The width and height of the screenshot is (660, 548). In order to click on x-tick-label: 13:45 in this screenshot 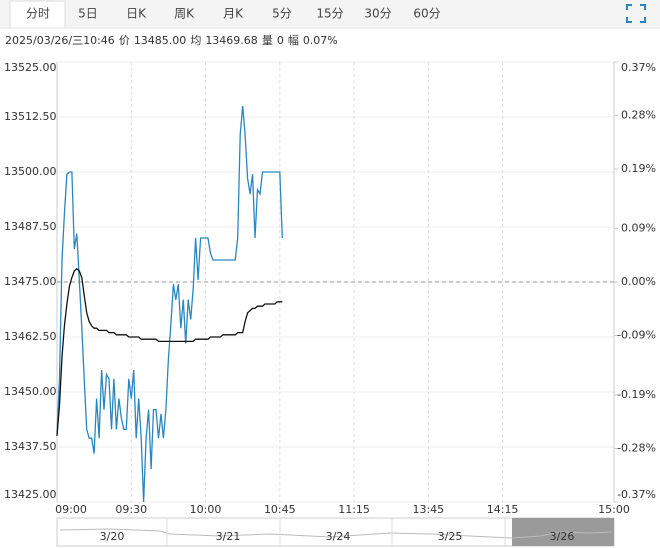, I will do `click(428, 509)`.